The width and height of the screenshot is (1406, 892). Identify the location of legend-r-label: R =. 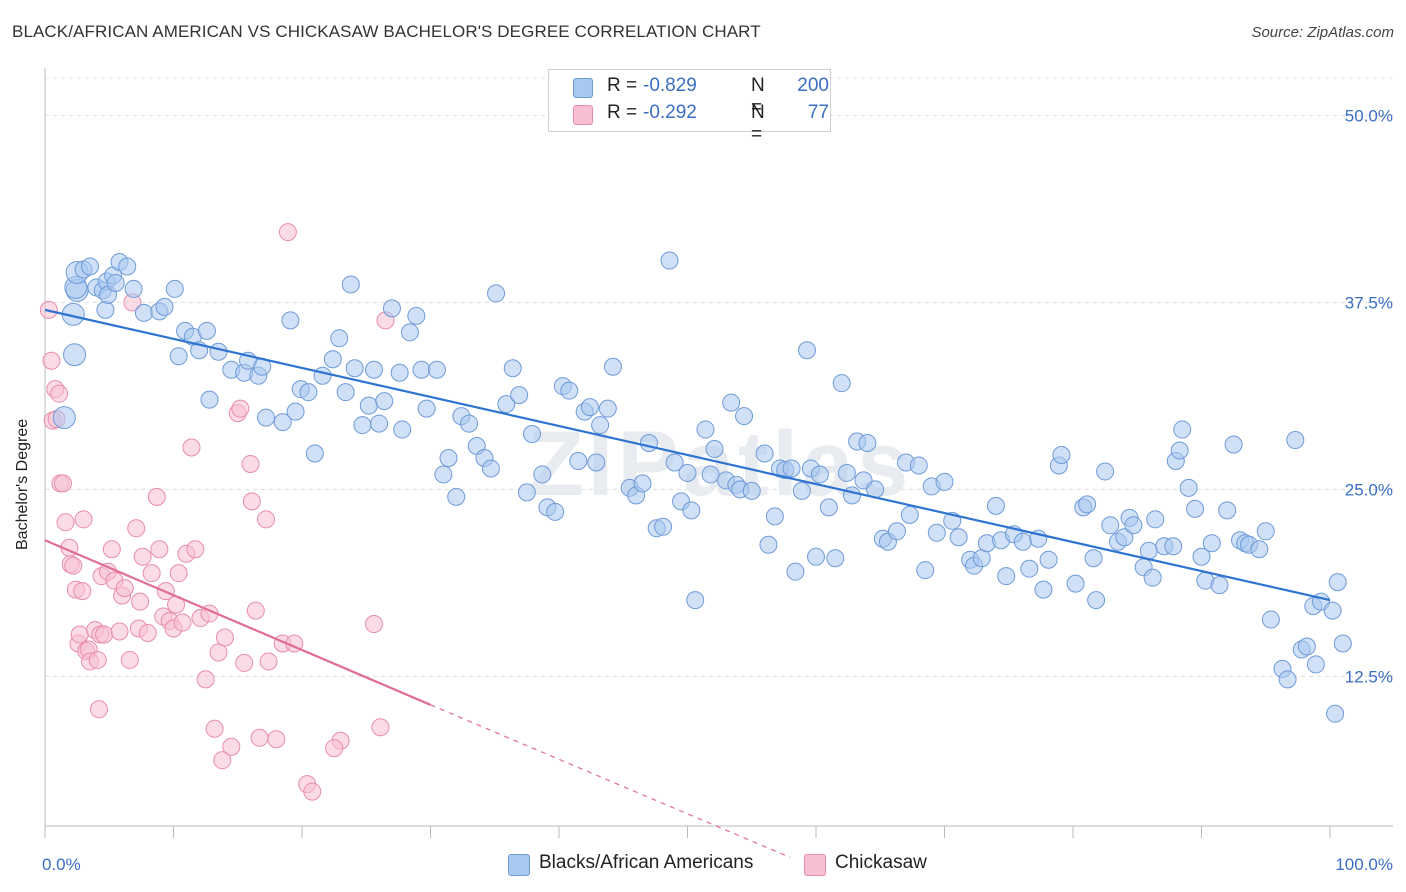
(622, 112).